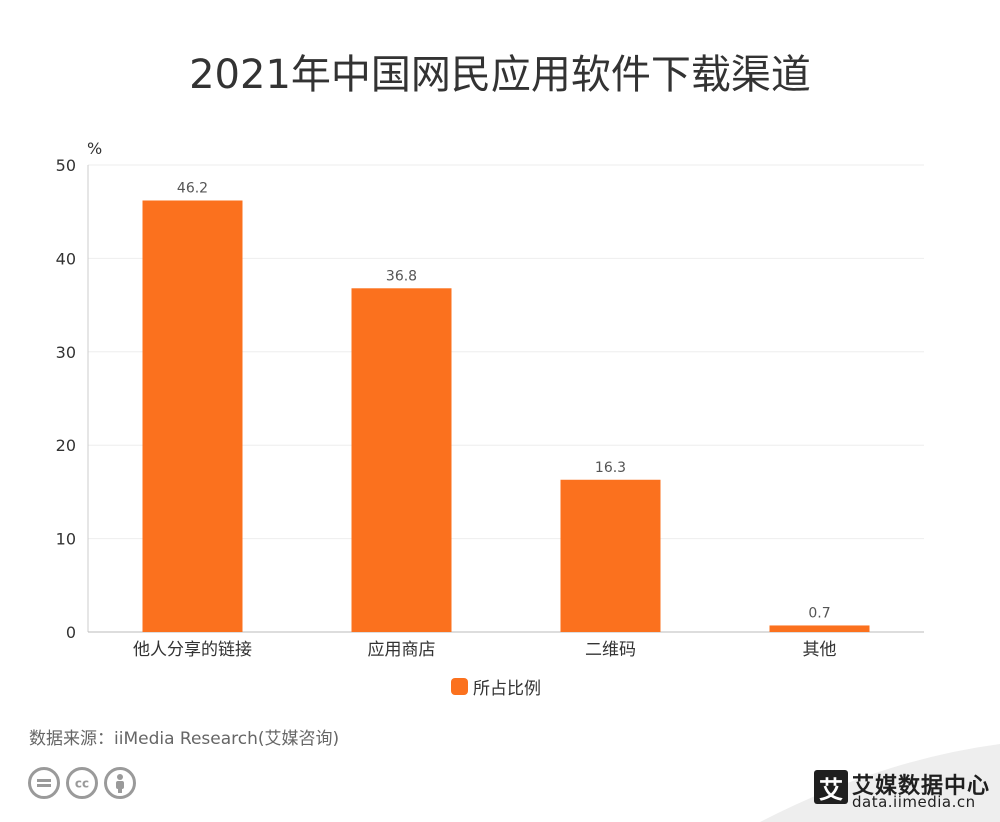 The image size is (1000, 822). I want to click on bar-value-label: 16.3, so click(610, 468).